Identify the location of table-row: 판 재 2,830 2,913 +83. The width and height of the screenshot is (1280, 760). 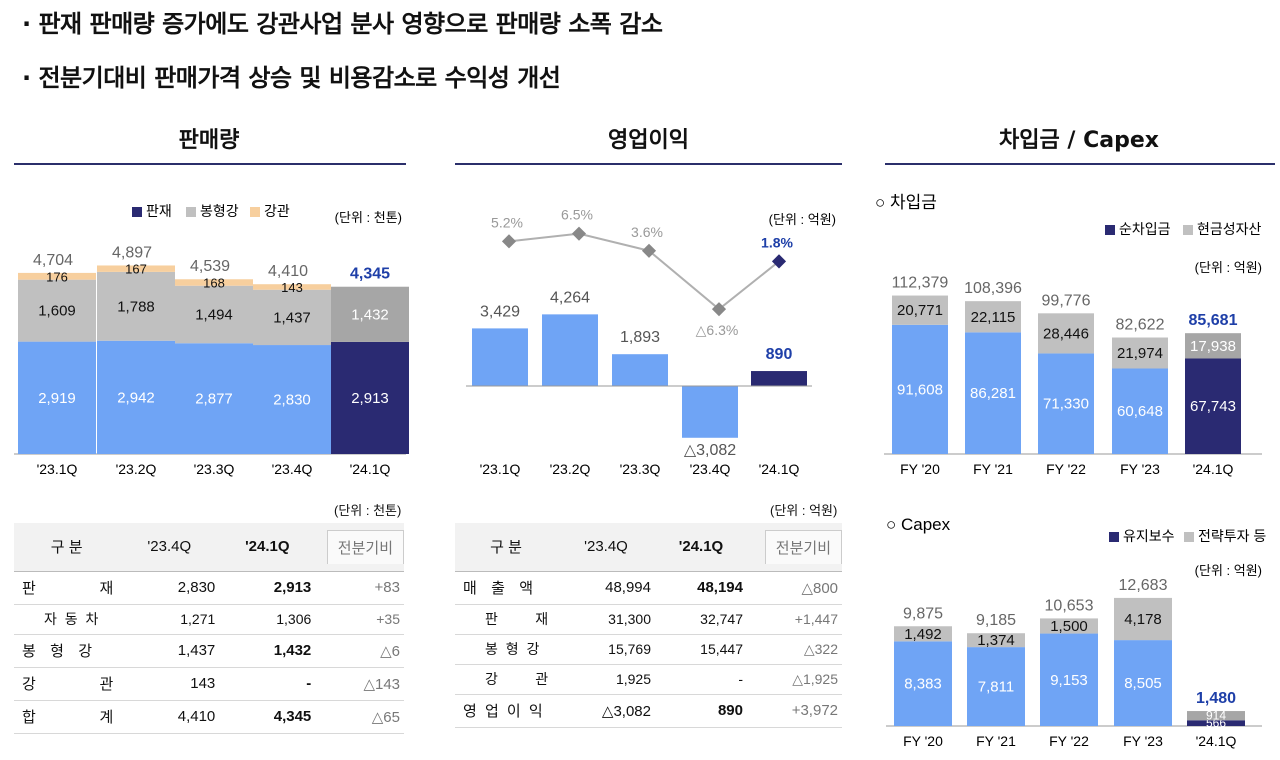
(209, 588).